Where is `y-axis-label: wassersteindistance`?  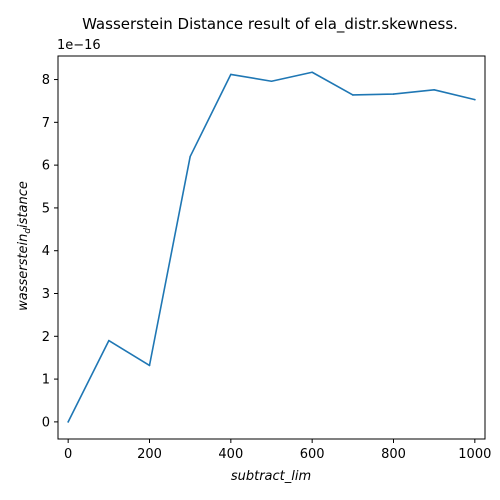 y-axis-label: wassersteindistance is located at coordinates (24, 246).